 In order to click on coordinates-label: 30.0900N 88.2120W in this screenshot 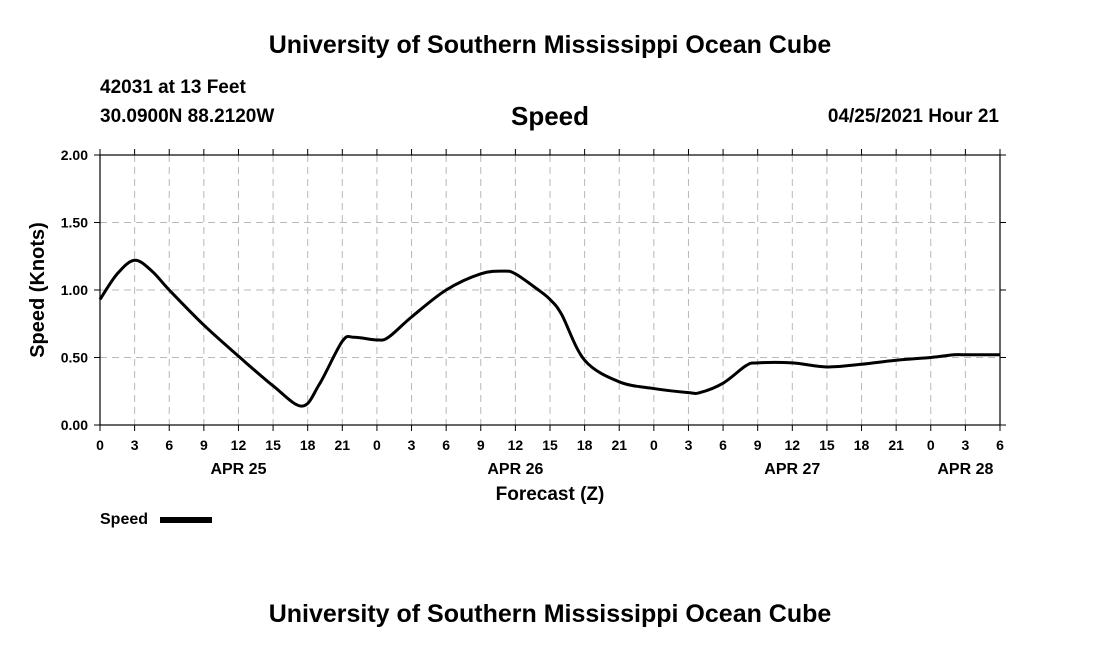, I will do `click(187, 116)`.